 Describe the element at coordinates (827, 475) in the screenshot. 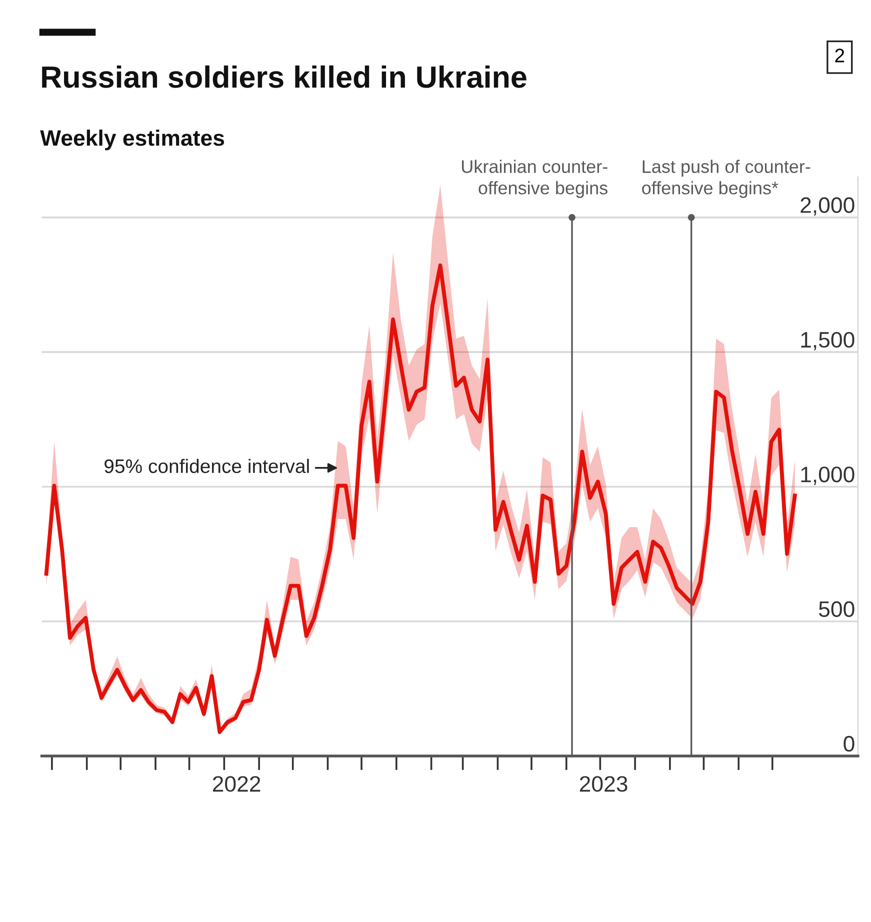

I see `y-tick-label: 1,000` at that location.